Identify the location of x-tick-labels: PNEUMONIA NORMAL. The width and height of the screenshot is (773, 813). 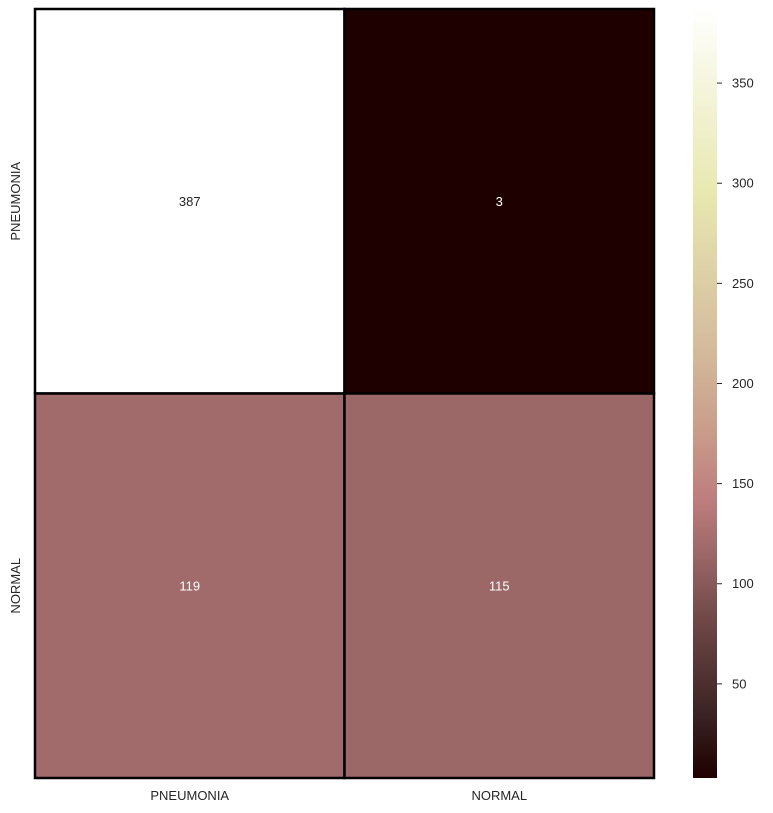
(338, 795).